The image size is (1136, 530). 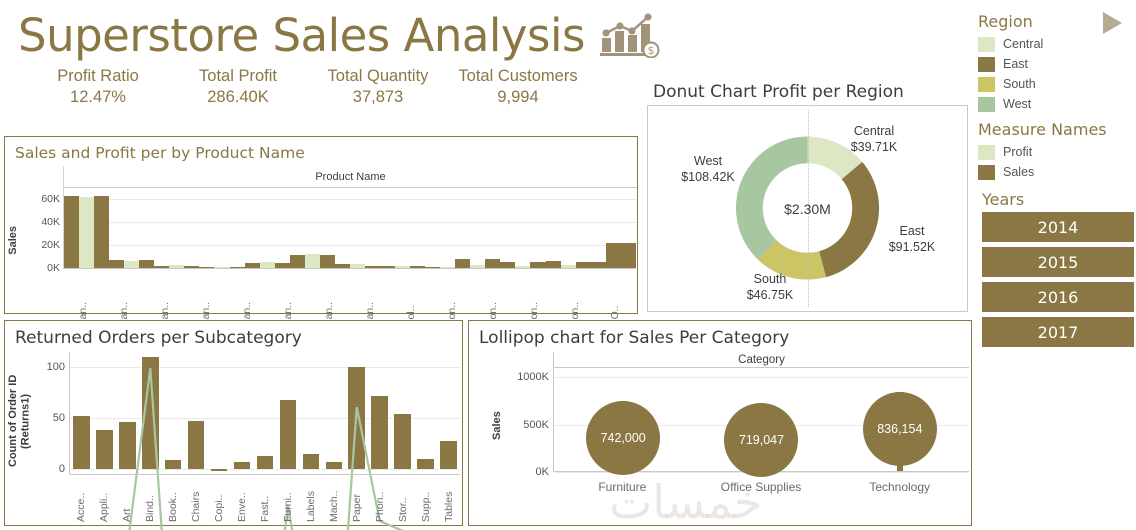 What do you see at coordinates (1058, 332) in the screenshot?
I see `year-filter-2017: 2017` at bounding box center [1058, 332].